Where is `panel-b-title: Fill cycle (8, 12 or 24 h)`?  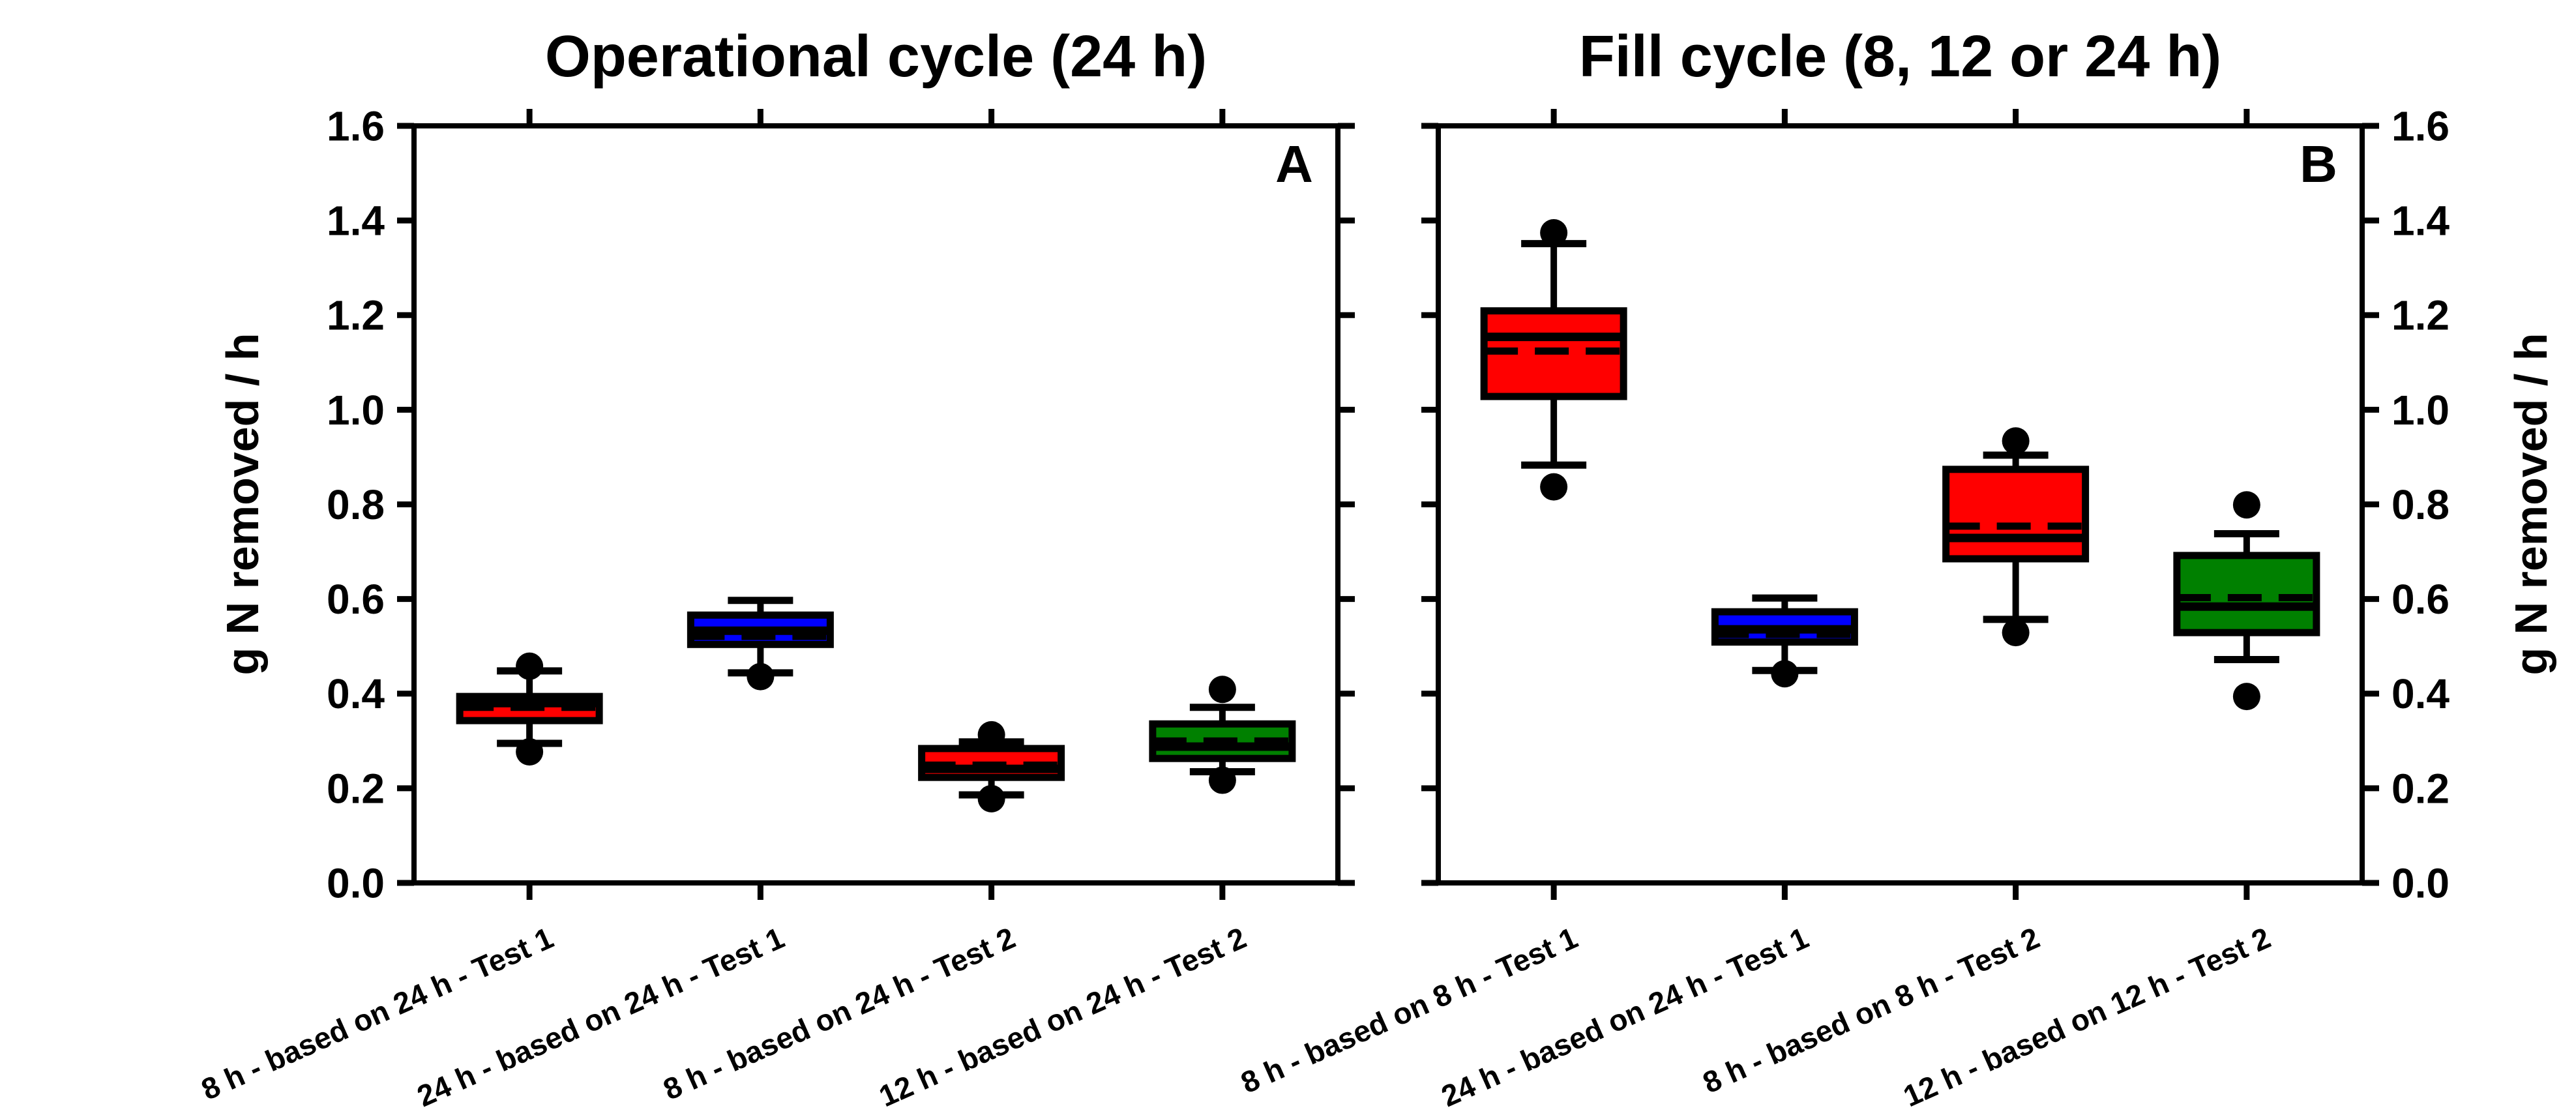 panel-b-title: Fill cycle (8, 12 or 24 h) is located at coordinates (1900, 56).